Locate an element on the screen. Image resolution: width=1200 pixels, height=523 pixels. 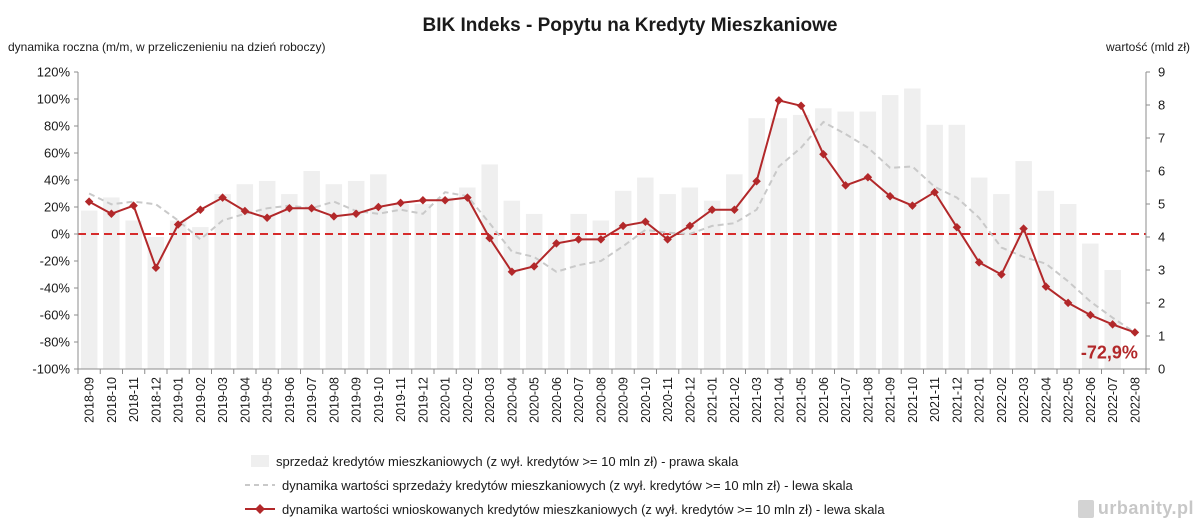
x-tick-label: 2019-11 is located at coordinates (401, 399).